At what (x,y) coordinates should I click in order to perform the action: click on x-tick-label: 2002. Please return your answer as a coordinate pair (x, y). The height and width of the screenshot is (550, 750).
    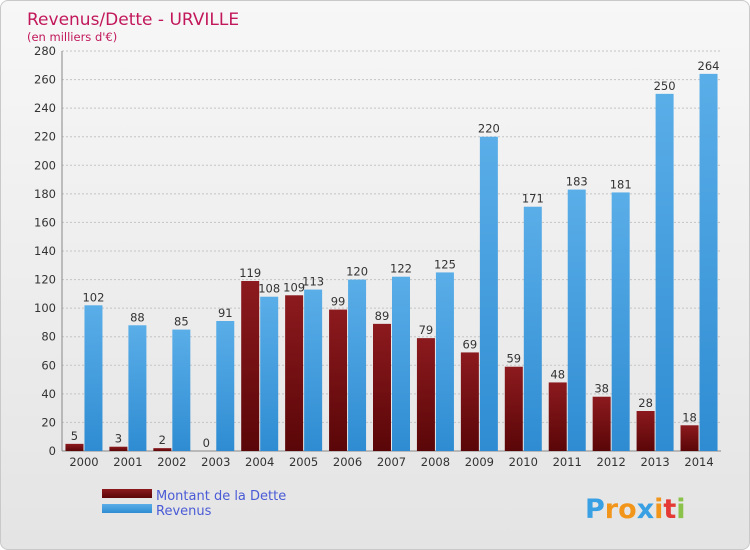
    Looking at the image, I should click on (171, 462).